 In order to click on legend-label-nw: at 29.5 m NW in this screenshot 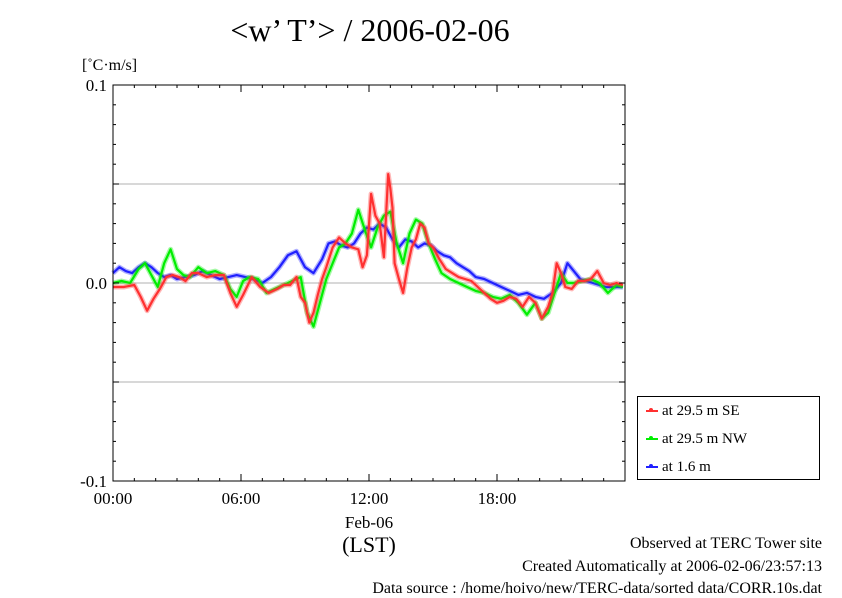, I will do `click(704, 438)`.